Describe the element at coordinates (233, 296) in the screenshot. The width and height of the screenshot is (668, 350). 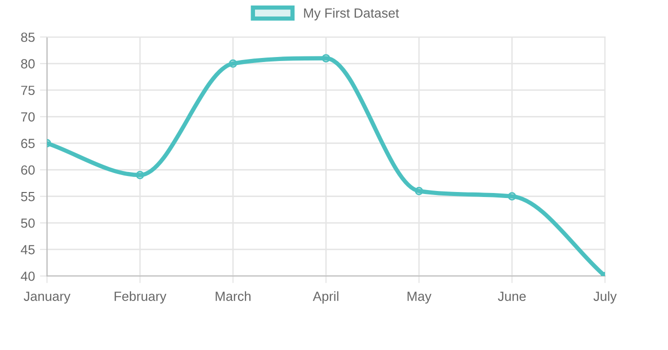
I see `x-tick-label: March` at that location.